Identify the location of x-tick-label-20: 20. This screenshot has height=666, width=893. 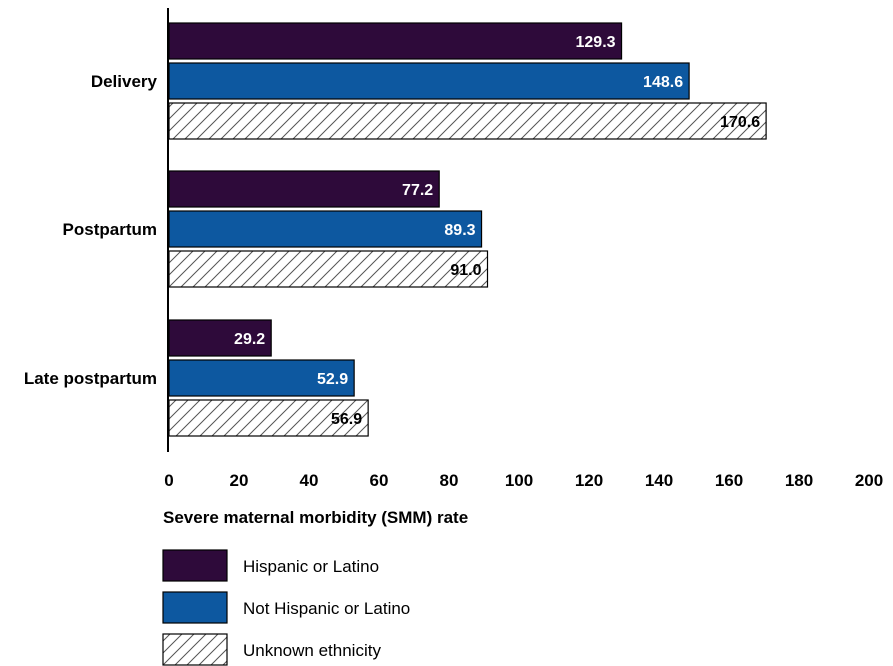
(239, 480).